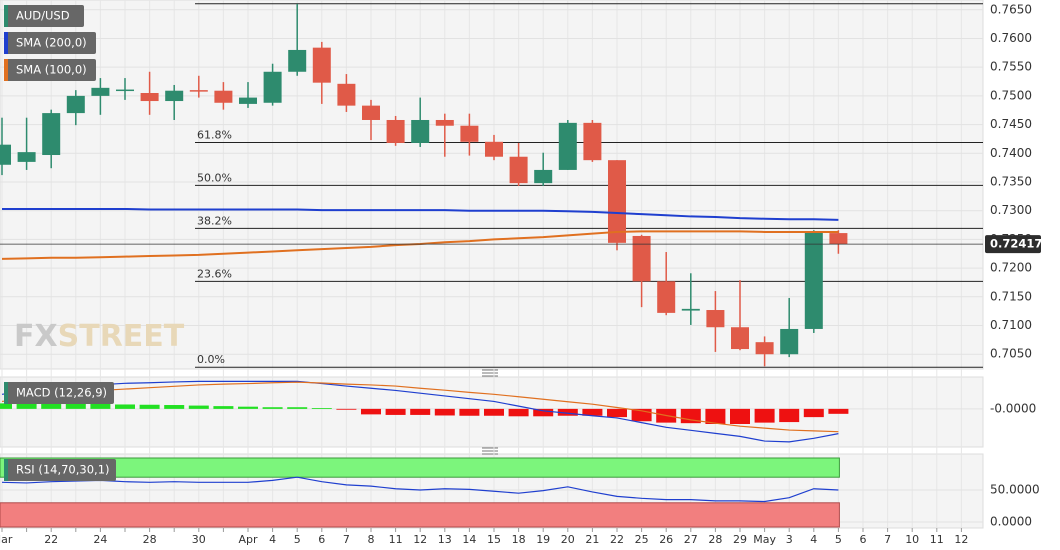 The height and width of the screenshot is (550, 1060). I want to click on oversold-band, so click(420, 515).